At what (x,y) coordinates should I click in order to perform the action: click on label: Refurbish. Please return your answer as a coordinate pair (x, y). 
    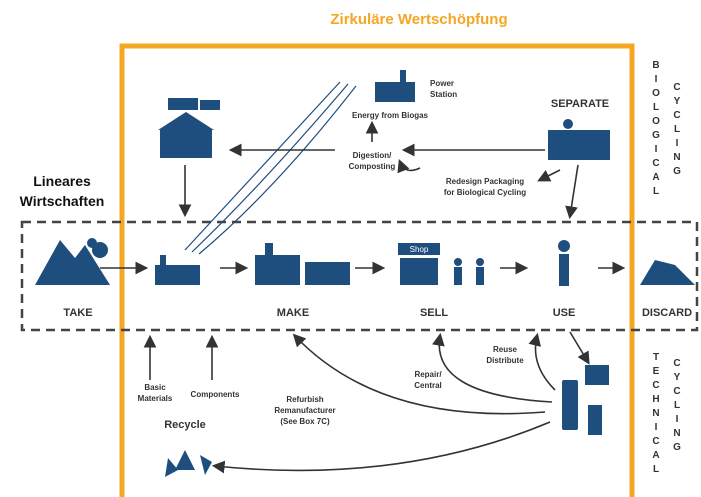
    Looking at the image, I should click on (304, 399).